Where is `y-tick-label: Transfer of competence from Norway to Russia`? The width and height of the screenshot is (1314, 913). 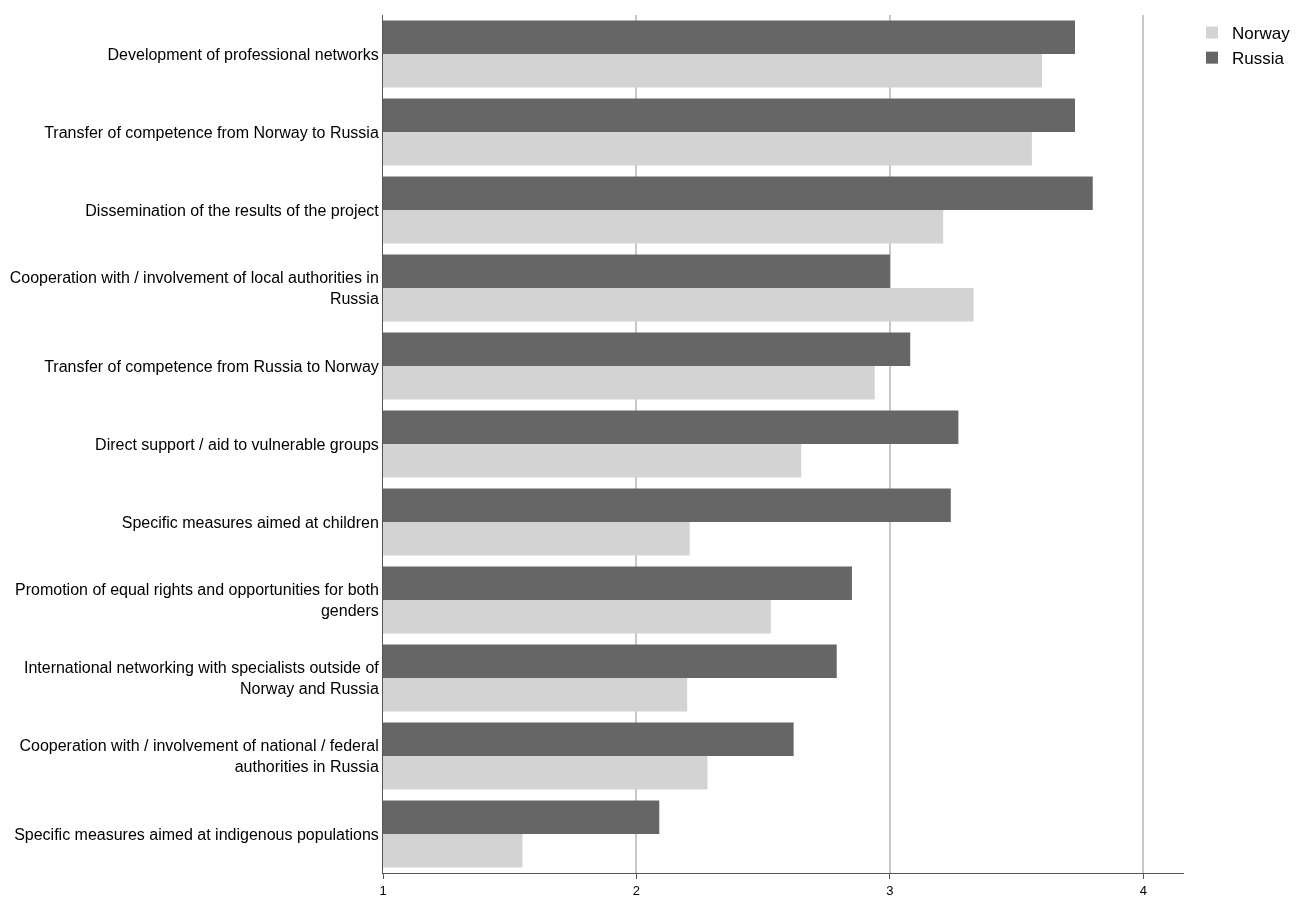
y-tick-label: Transfer of competence from Norway to Russia is located at coordinates (211, 132).